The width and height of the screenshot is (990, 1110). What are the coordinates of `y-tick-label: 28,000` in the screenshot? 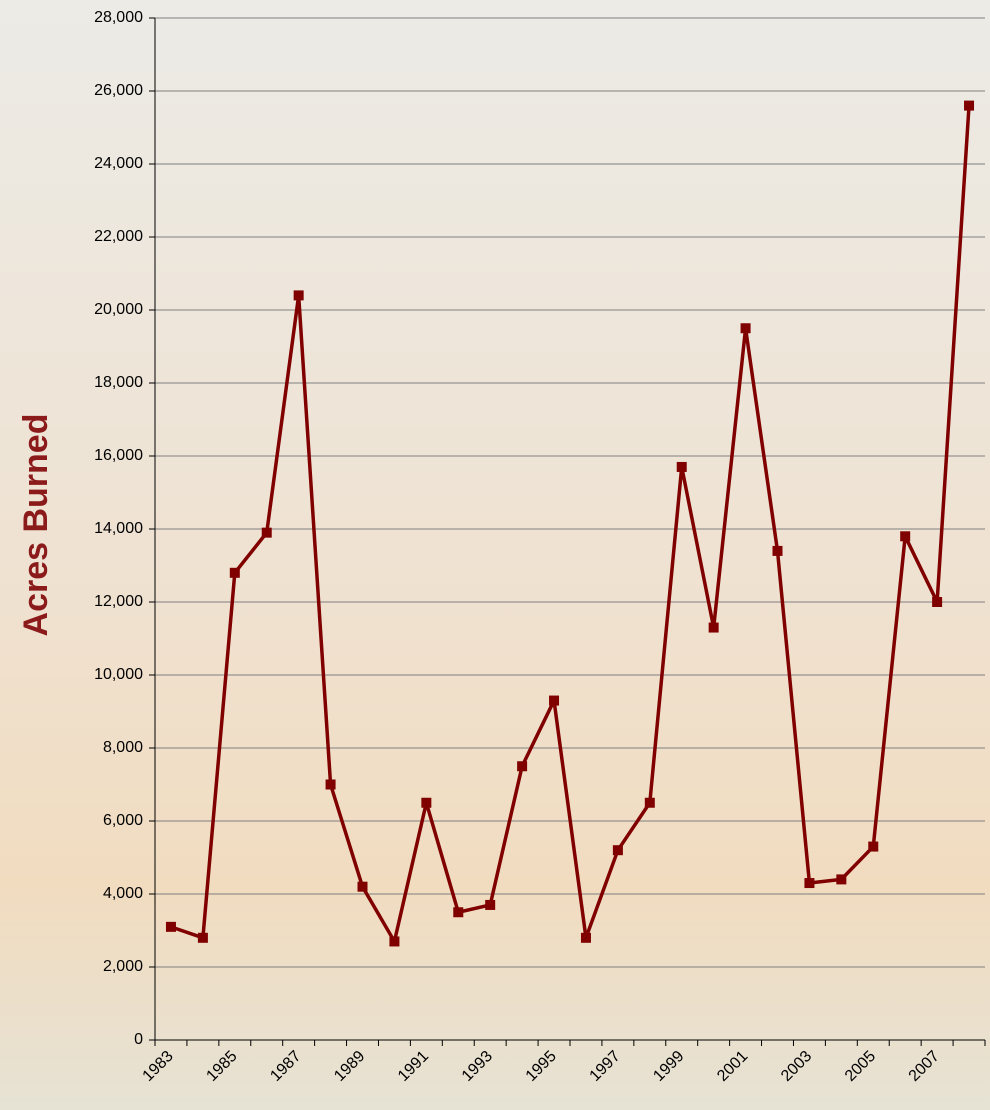 It's located at (118, 17).